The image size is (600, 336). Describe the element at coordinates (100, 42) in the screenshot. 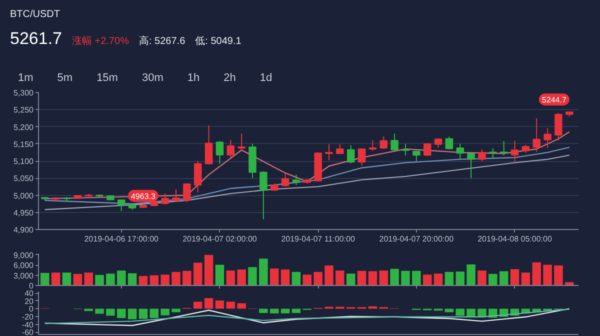

I see `text: 涨幅 +2.70%` at that location.